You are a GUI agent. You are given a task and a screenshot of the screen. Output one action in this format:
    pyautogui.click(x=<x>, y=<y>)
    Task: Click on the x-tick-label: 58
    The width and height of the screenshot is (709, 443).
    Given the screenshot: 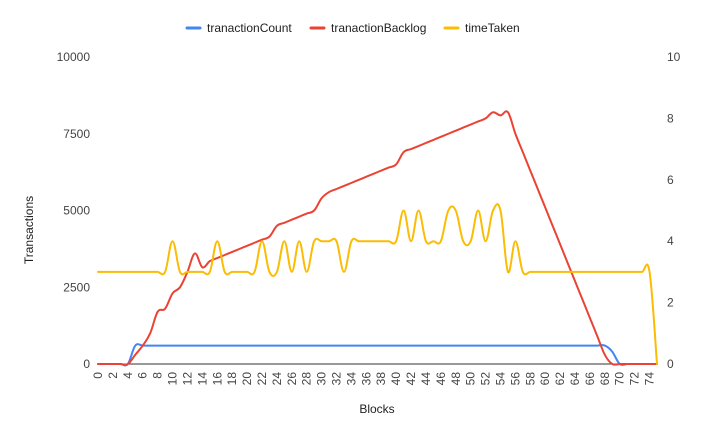 What is the action you would take?
    pyautogui.click(x=530, y=379)
    